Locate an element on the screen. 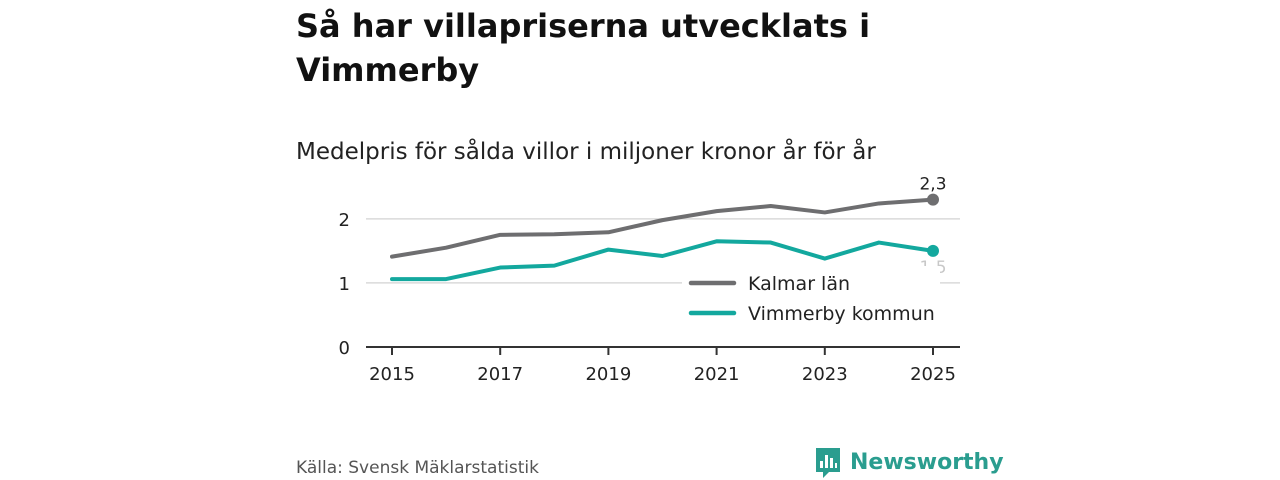 This screenshot has height=480, width=1280. x-tick-label: 2019 is located at coordinates (608, 374).